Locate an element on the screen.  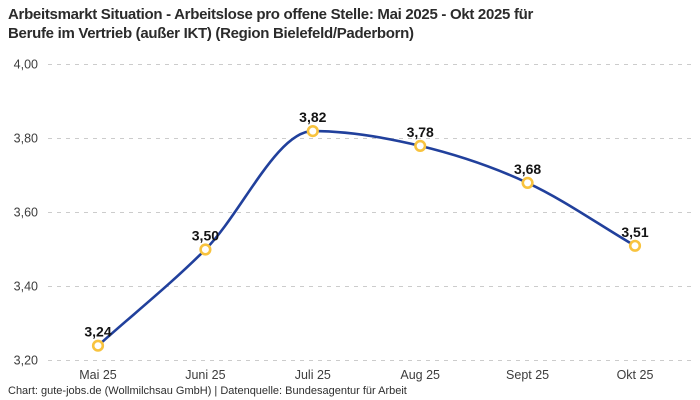
x-tick-label: Mai 25 is located at coordinates (98, 375).